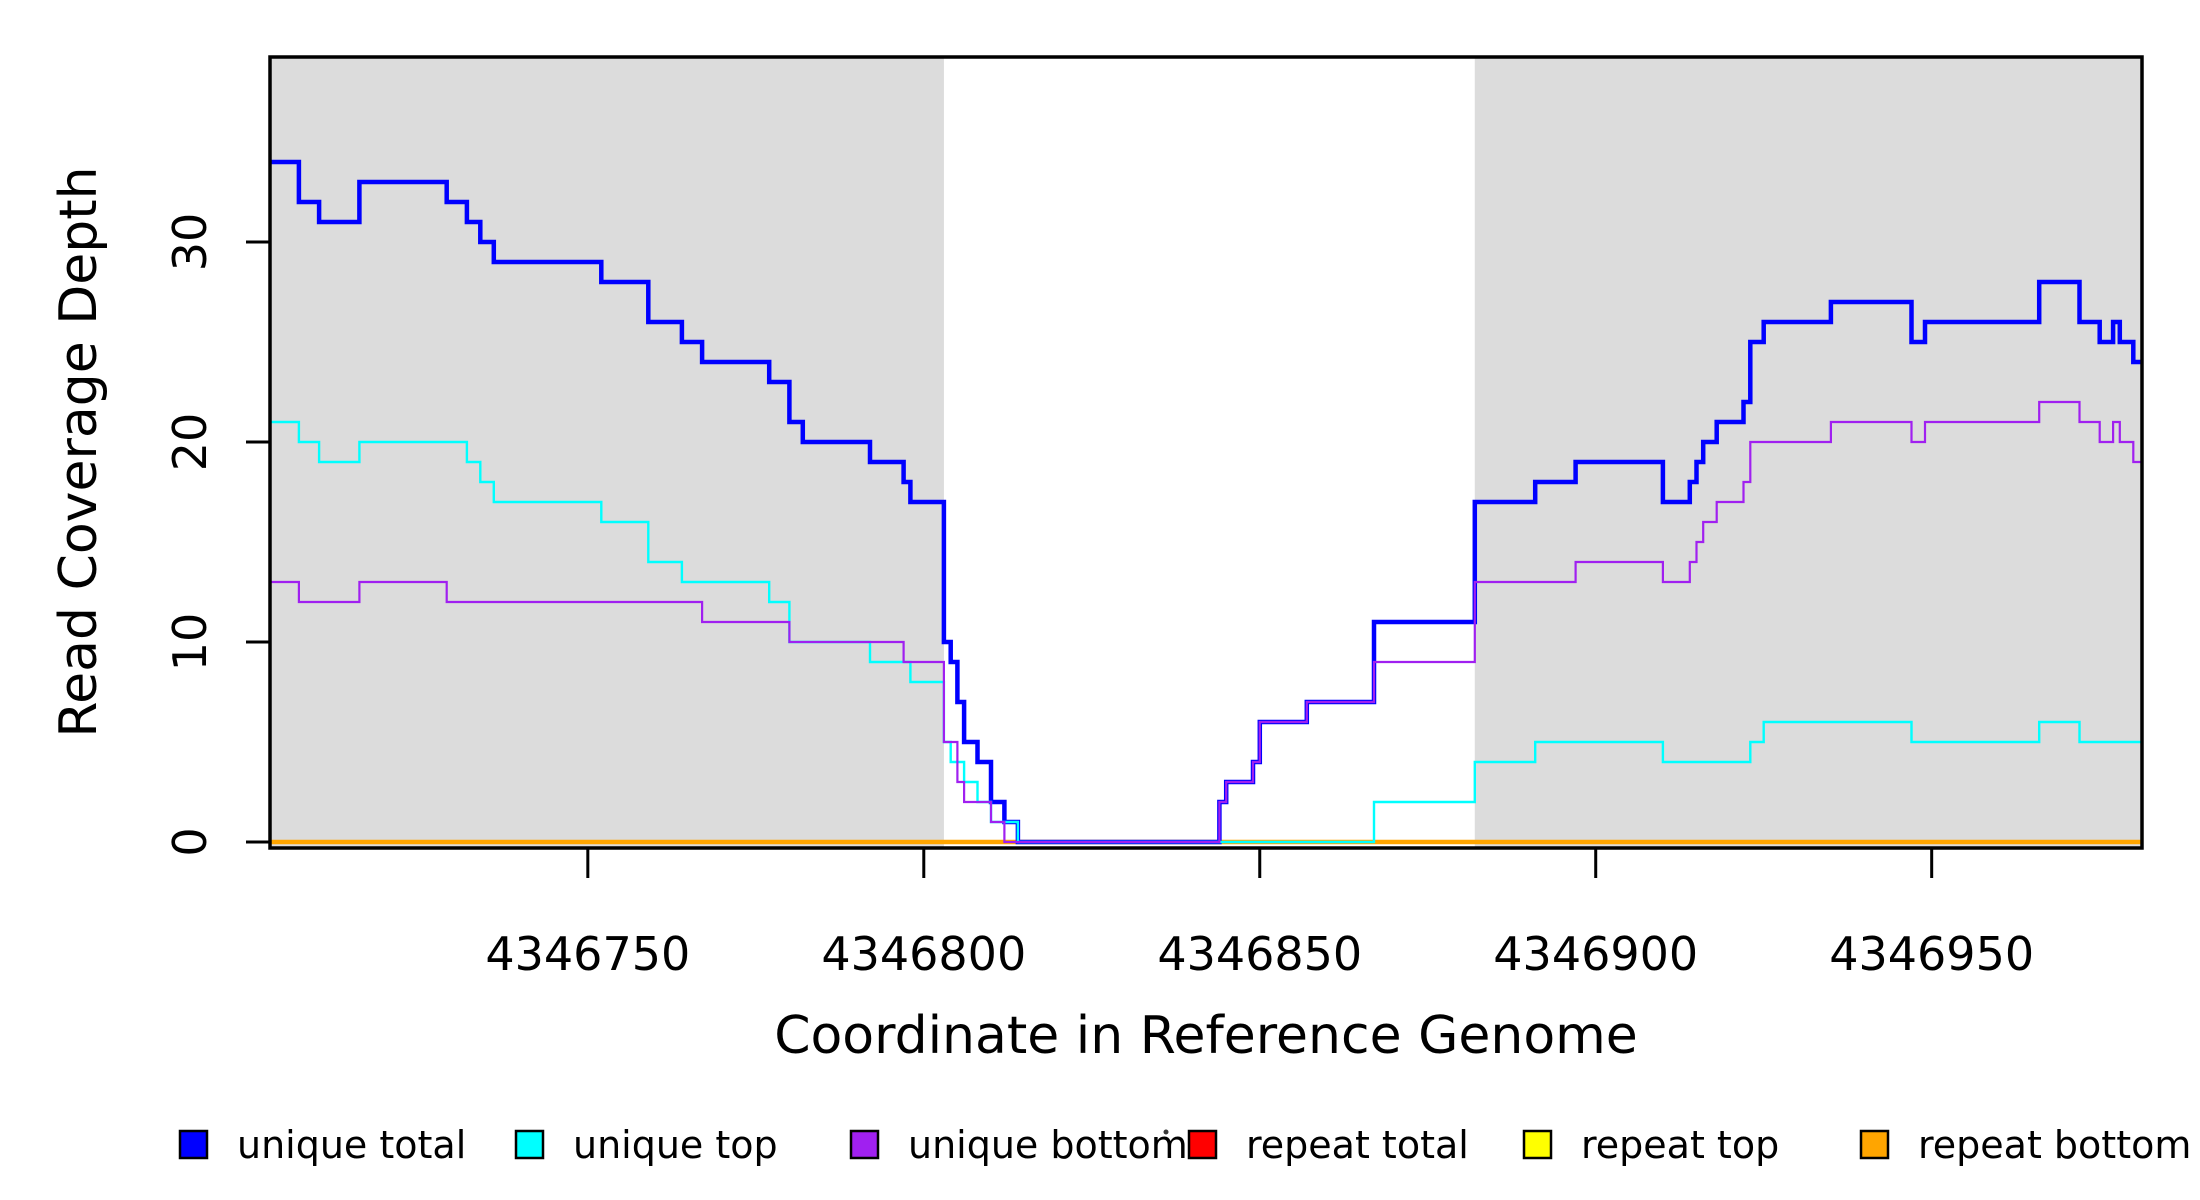 Image resolution: width=2200 pixels, height=1200 pixels. Describe the element at coordinates (351, 1145) in the screenshot. I see `legend-label: unique total` at that location.